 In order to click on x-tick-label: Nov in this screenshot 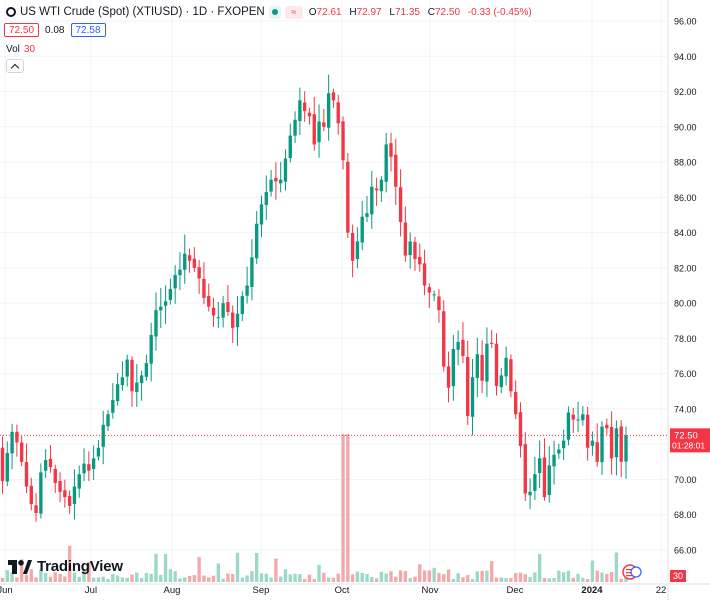, I will do `click(430, 590)`.